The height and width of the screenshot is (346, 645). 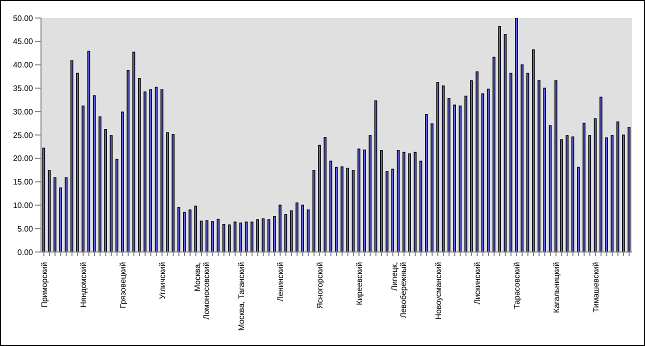 I want to click on x-tick-label: Киреевский, so click(x=359, y=284).